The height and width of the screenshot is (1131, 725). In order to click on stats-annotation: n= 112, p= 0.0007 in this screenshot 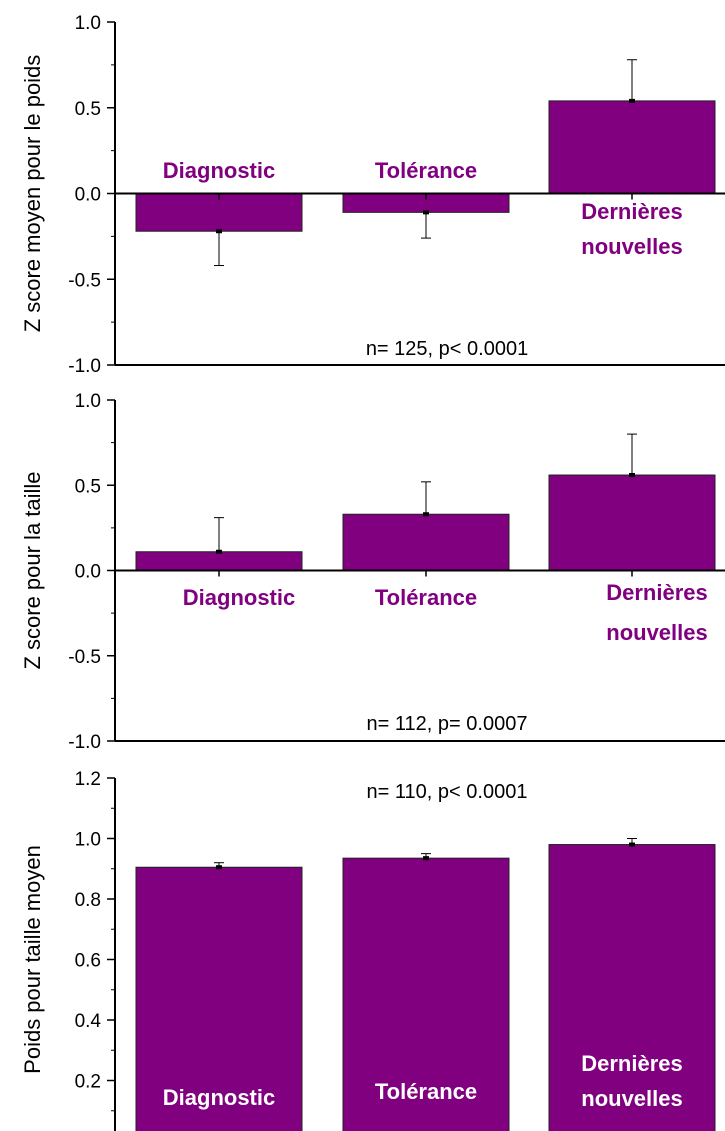, I will do `click(447, 724)`.